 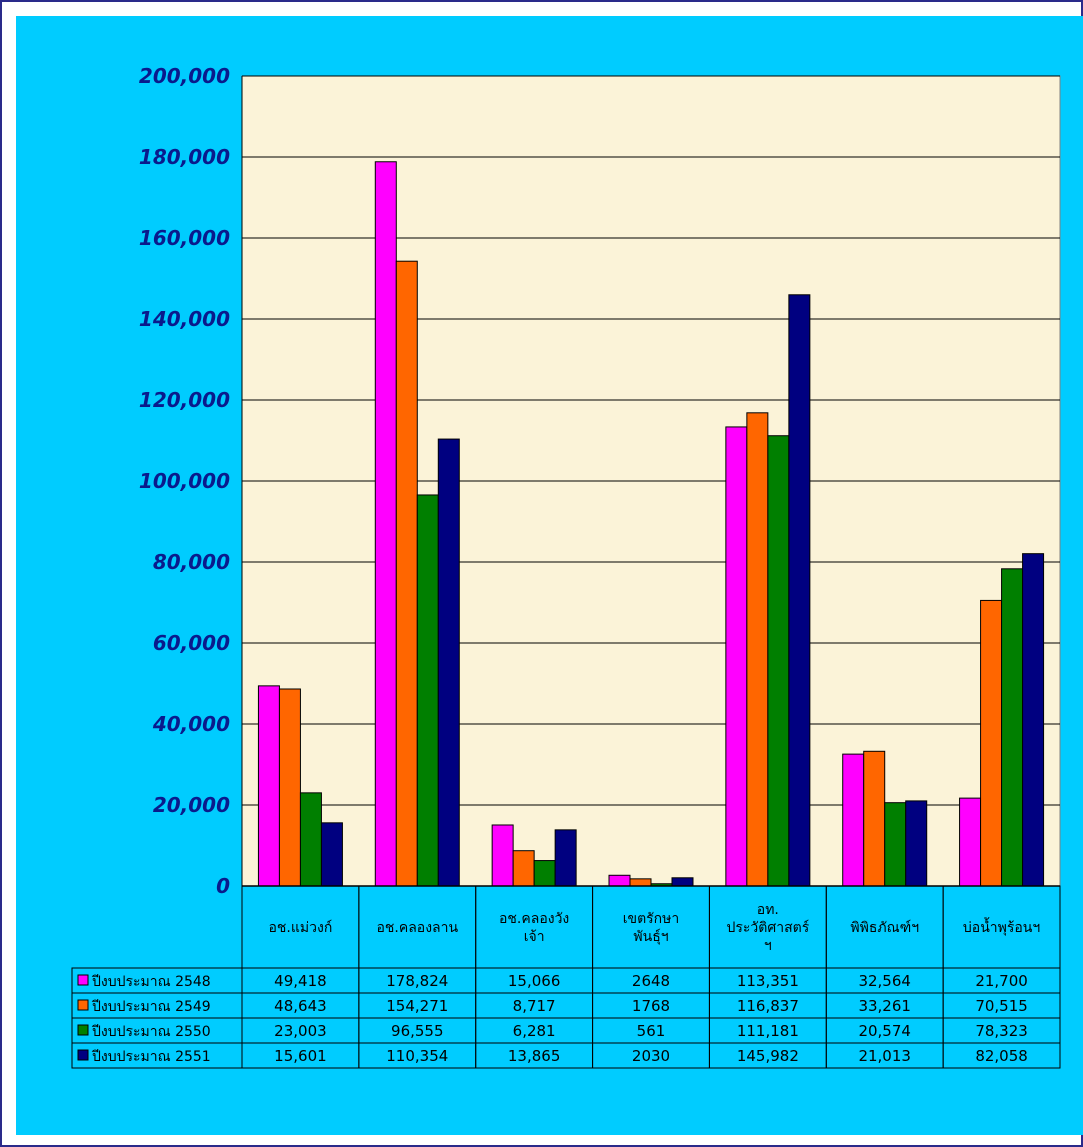 I want to click on category-label: พิพิธภัณฑ์ฯ, so click(x=884, y=927).